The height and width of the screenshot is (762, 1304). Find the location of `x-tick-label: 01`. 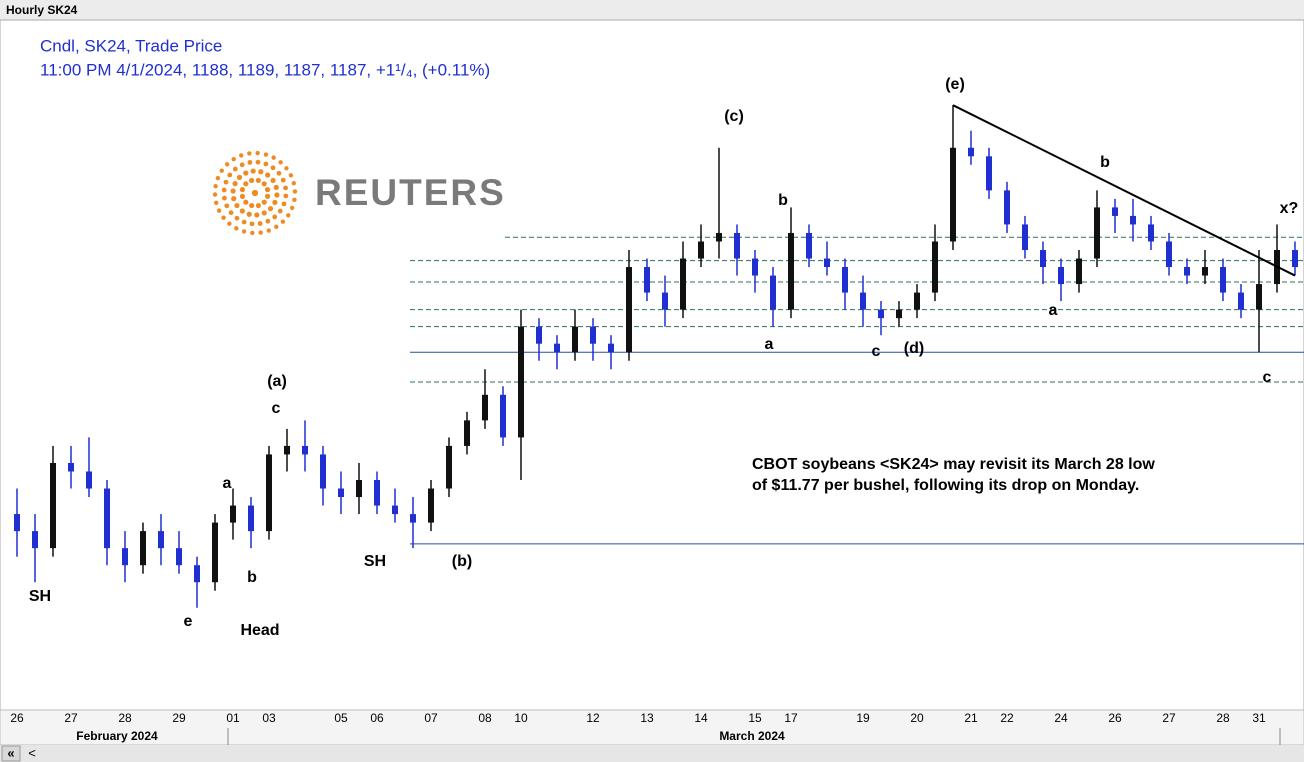

x-tick-label: 01 is located at coordinates (233, 718).